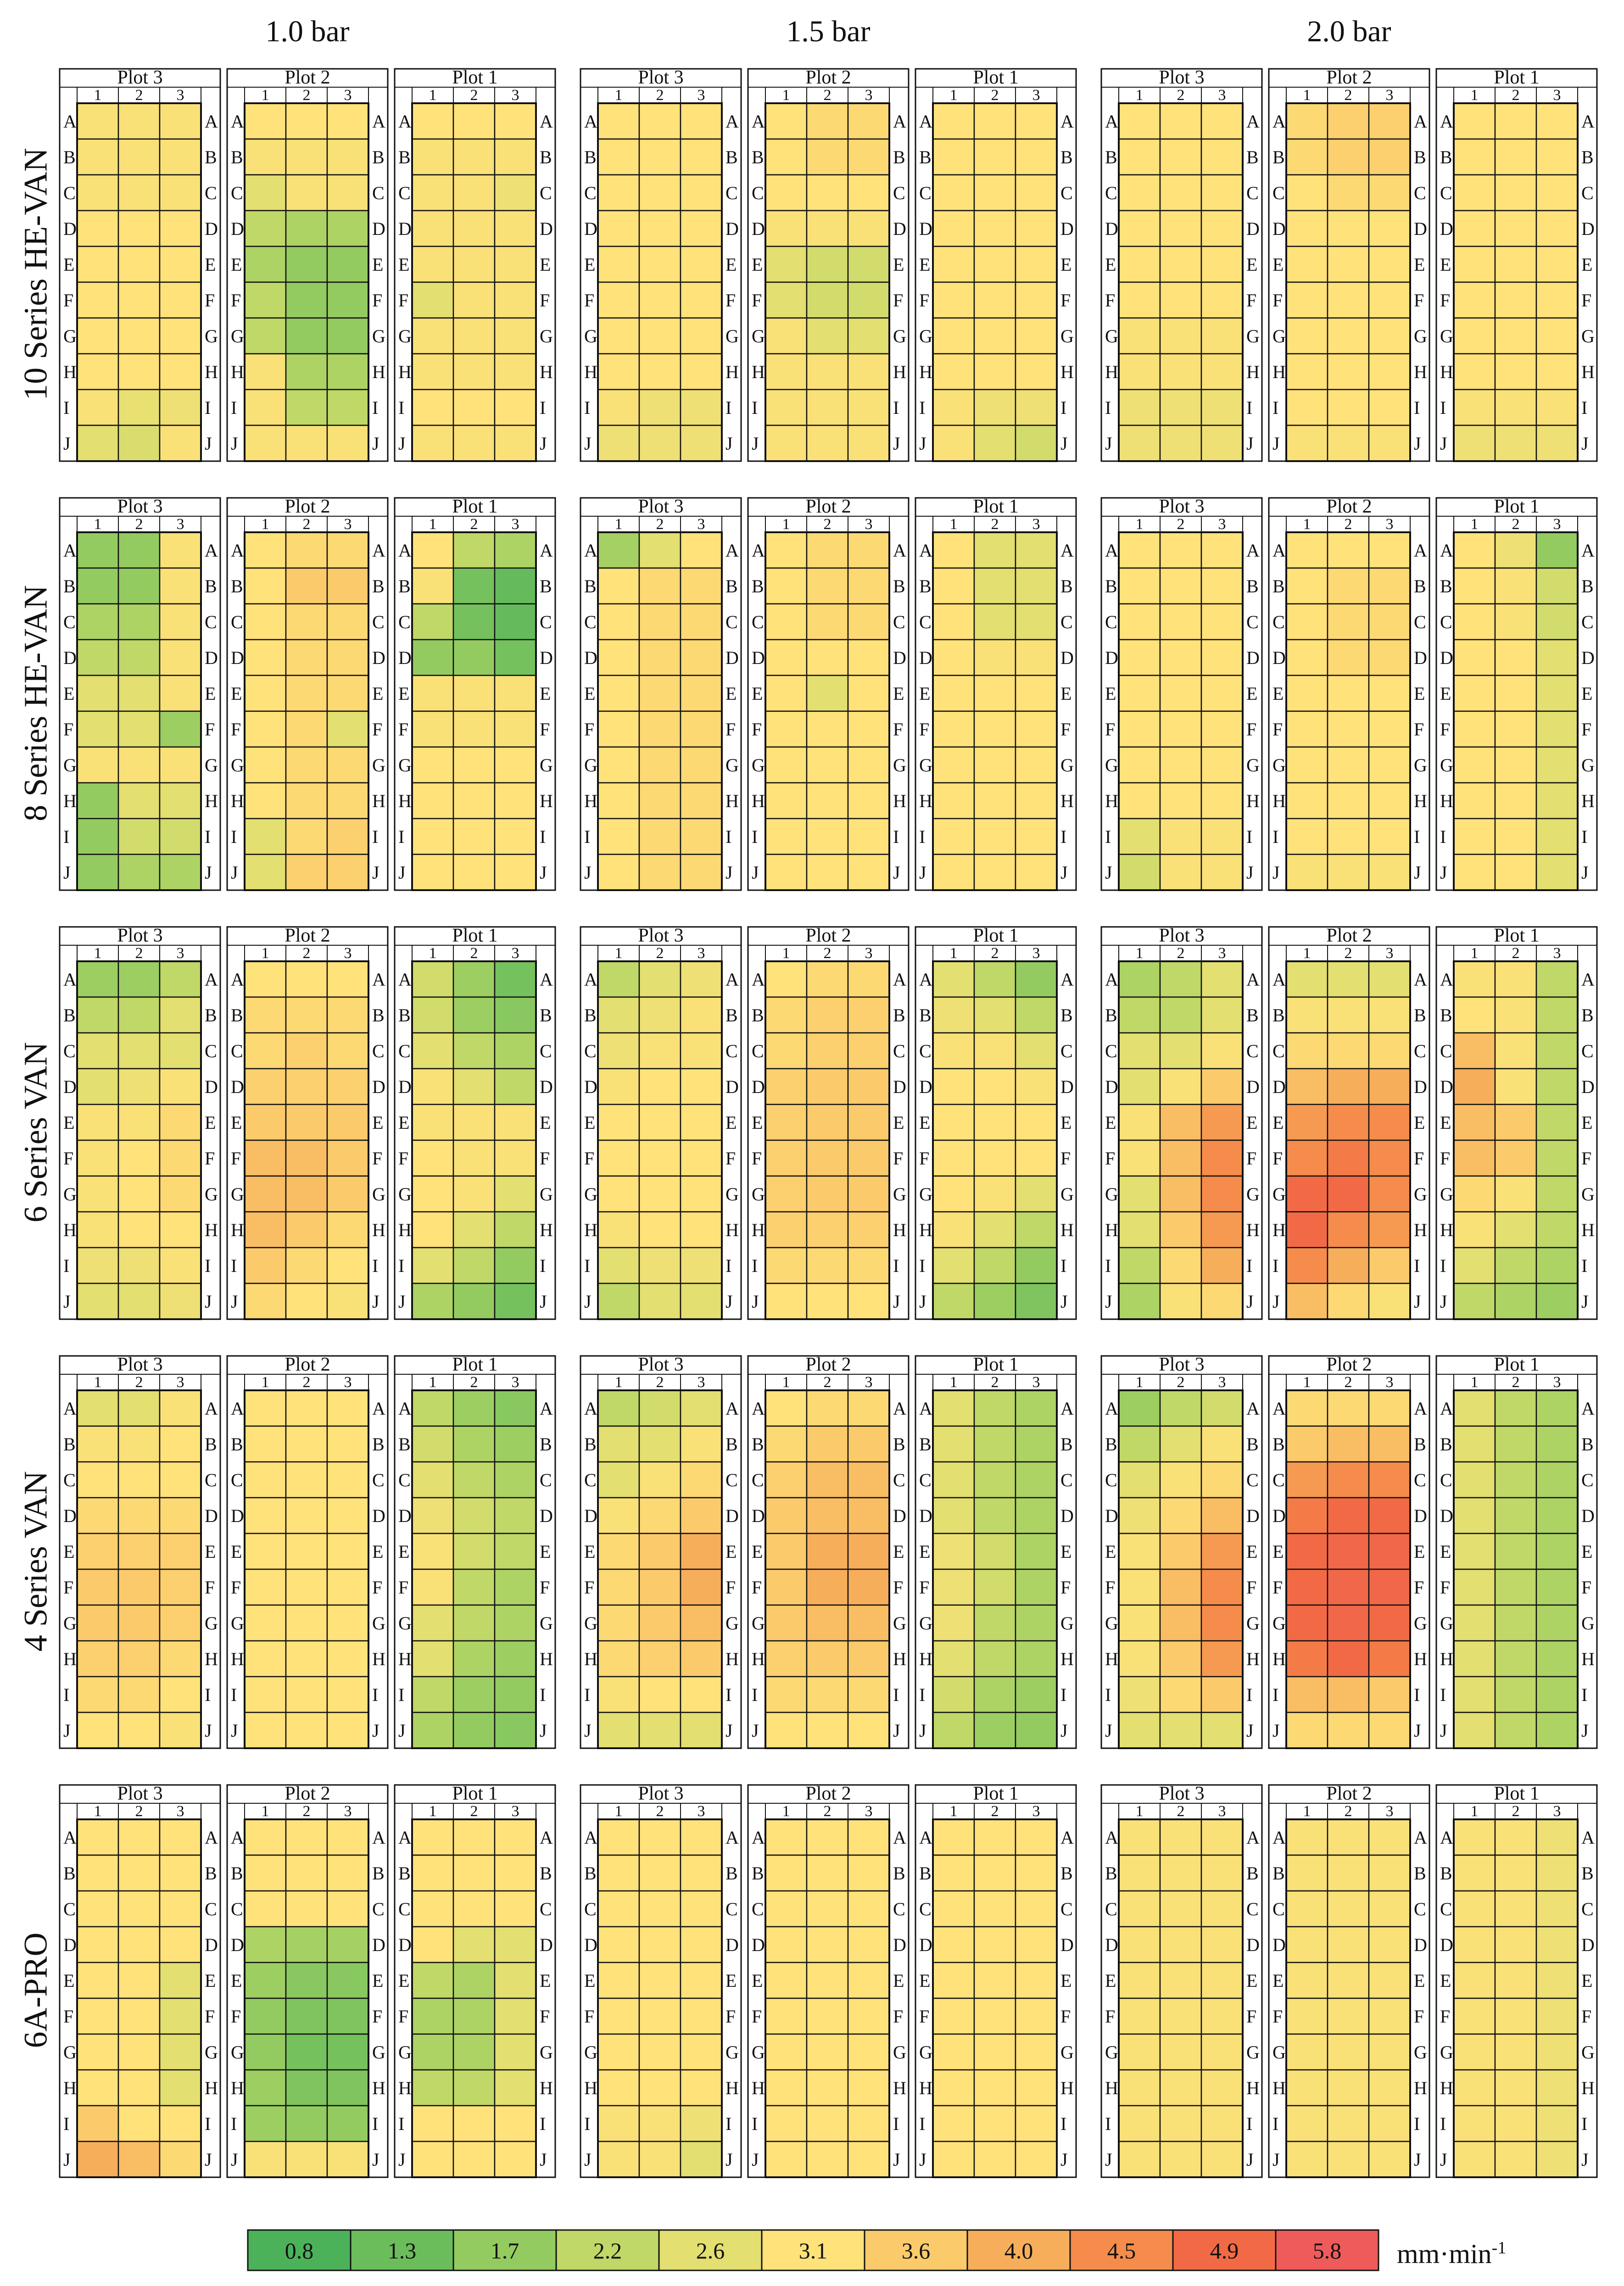 The width and height of the screenshot is (1624, 2286). Describe the element at coordinates (590, 622) in the screenshot. I see `row-letter-left: C` at that location.